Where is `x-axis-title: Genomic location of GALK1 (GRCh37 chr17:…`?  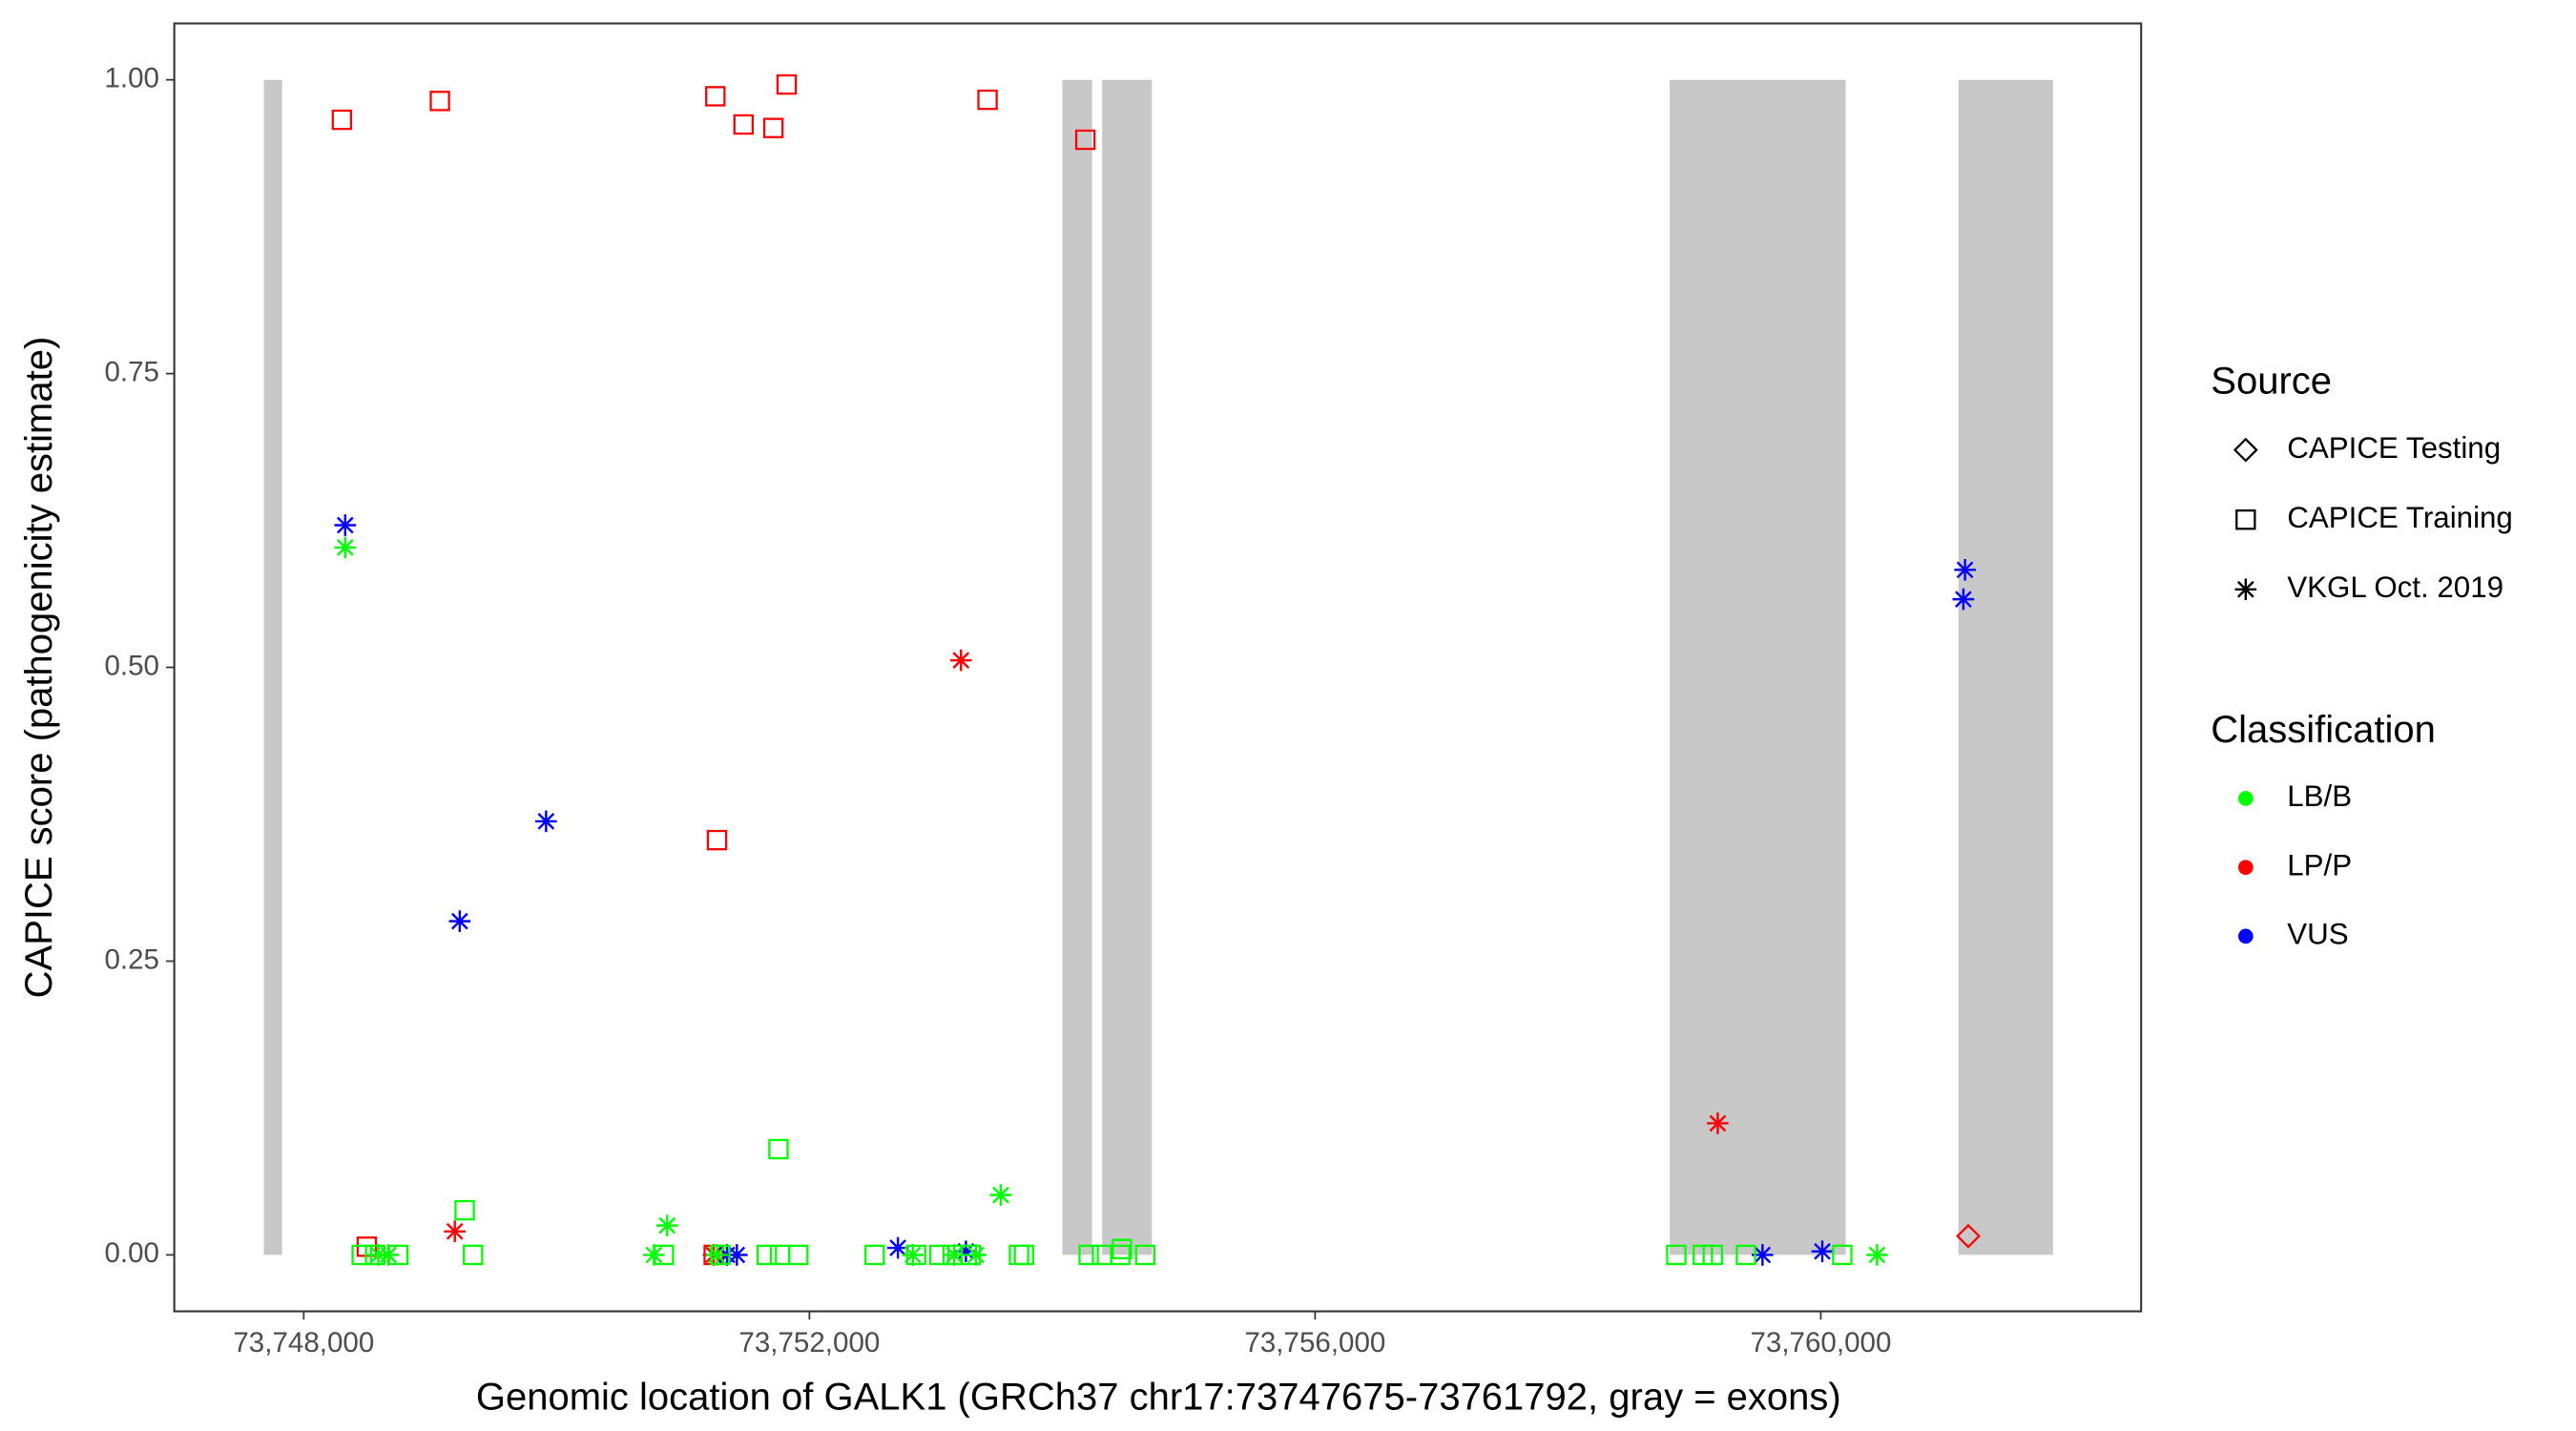
x-axis-title: Genomic location of GALK1 (GRCh37 chr17:… is located at coordinates (1158, 1397).